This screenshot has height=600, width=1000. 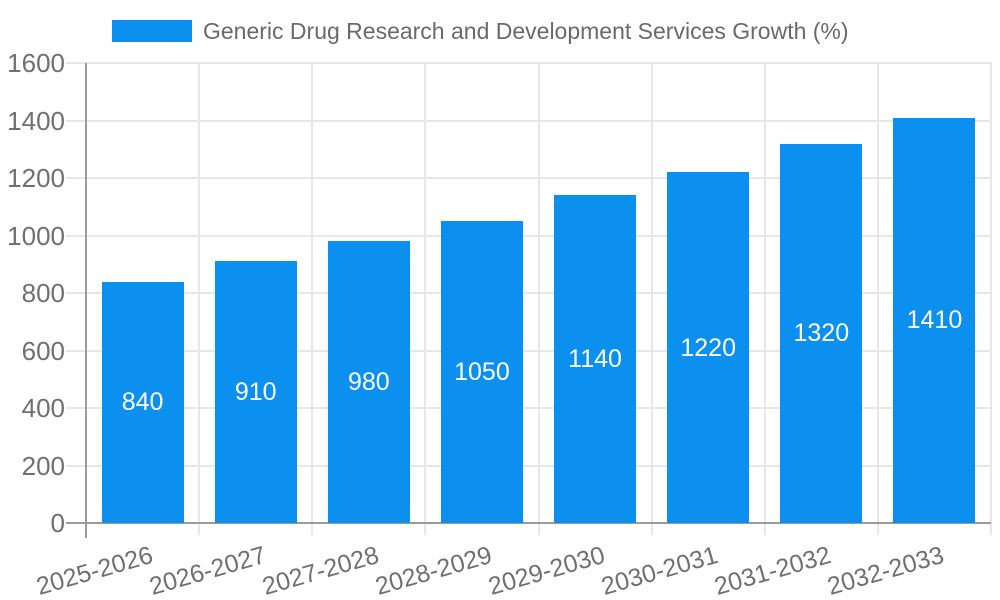 I want to click on x-axis-line, so click(x=528, y=523).